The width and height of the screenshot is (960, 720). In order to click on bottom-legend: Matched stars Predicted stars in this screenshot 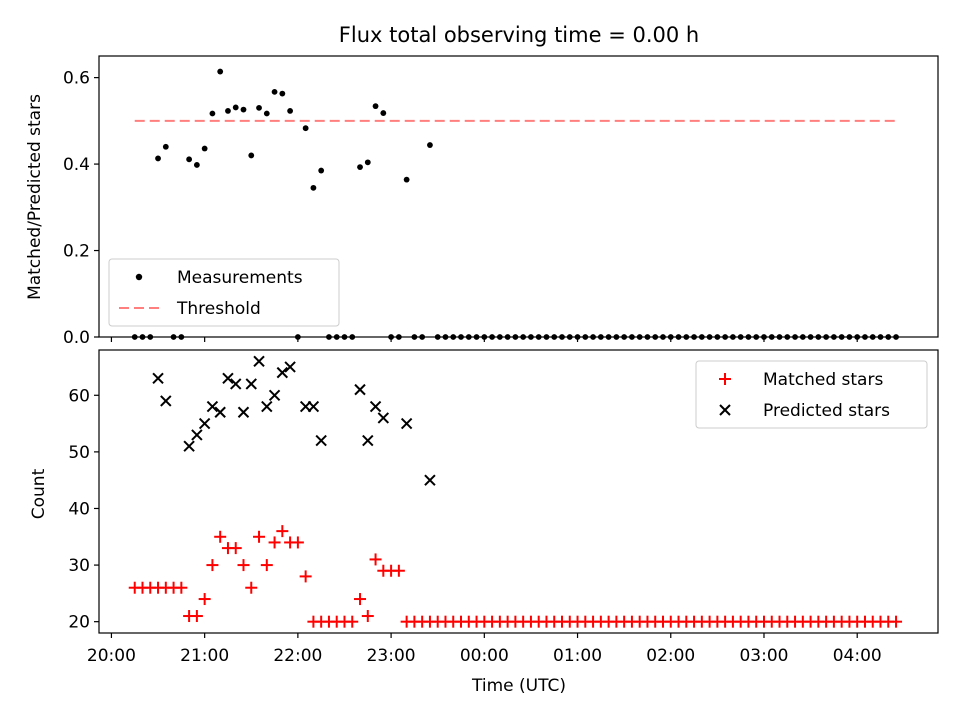, I will do `click(811, 394)`.